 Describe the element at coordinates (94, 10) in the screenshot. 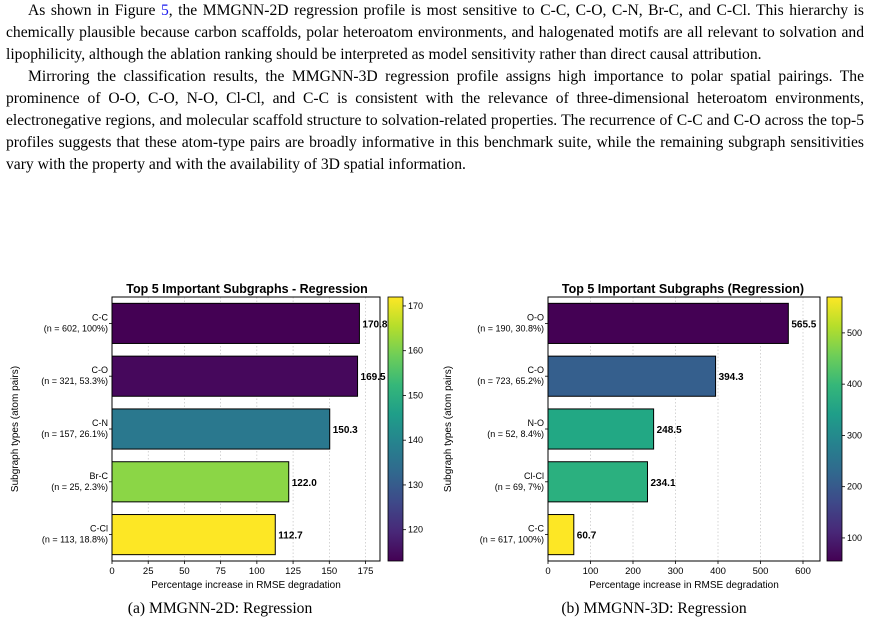

I see `paragraph-1-lead: As shown in Figure` at that location.